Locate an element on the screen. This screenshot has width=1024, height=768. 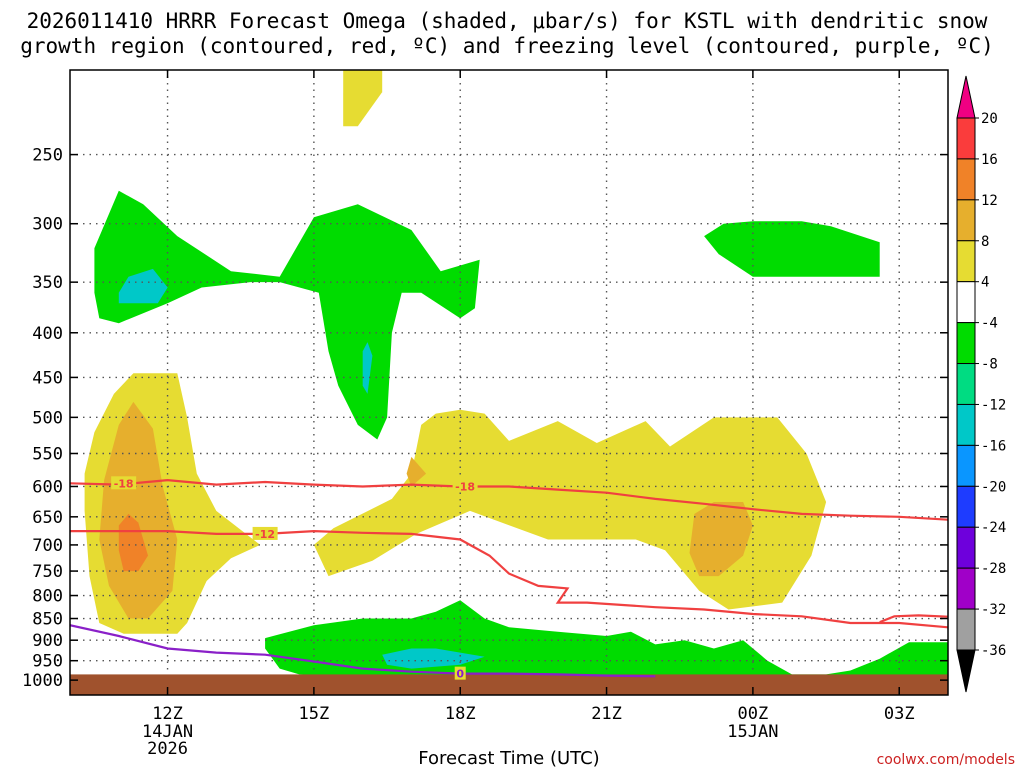
x-tick-sublabel: 15JAN is located at coordinates (752, 732).